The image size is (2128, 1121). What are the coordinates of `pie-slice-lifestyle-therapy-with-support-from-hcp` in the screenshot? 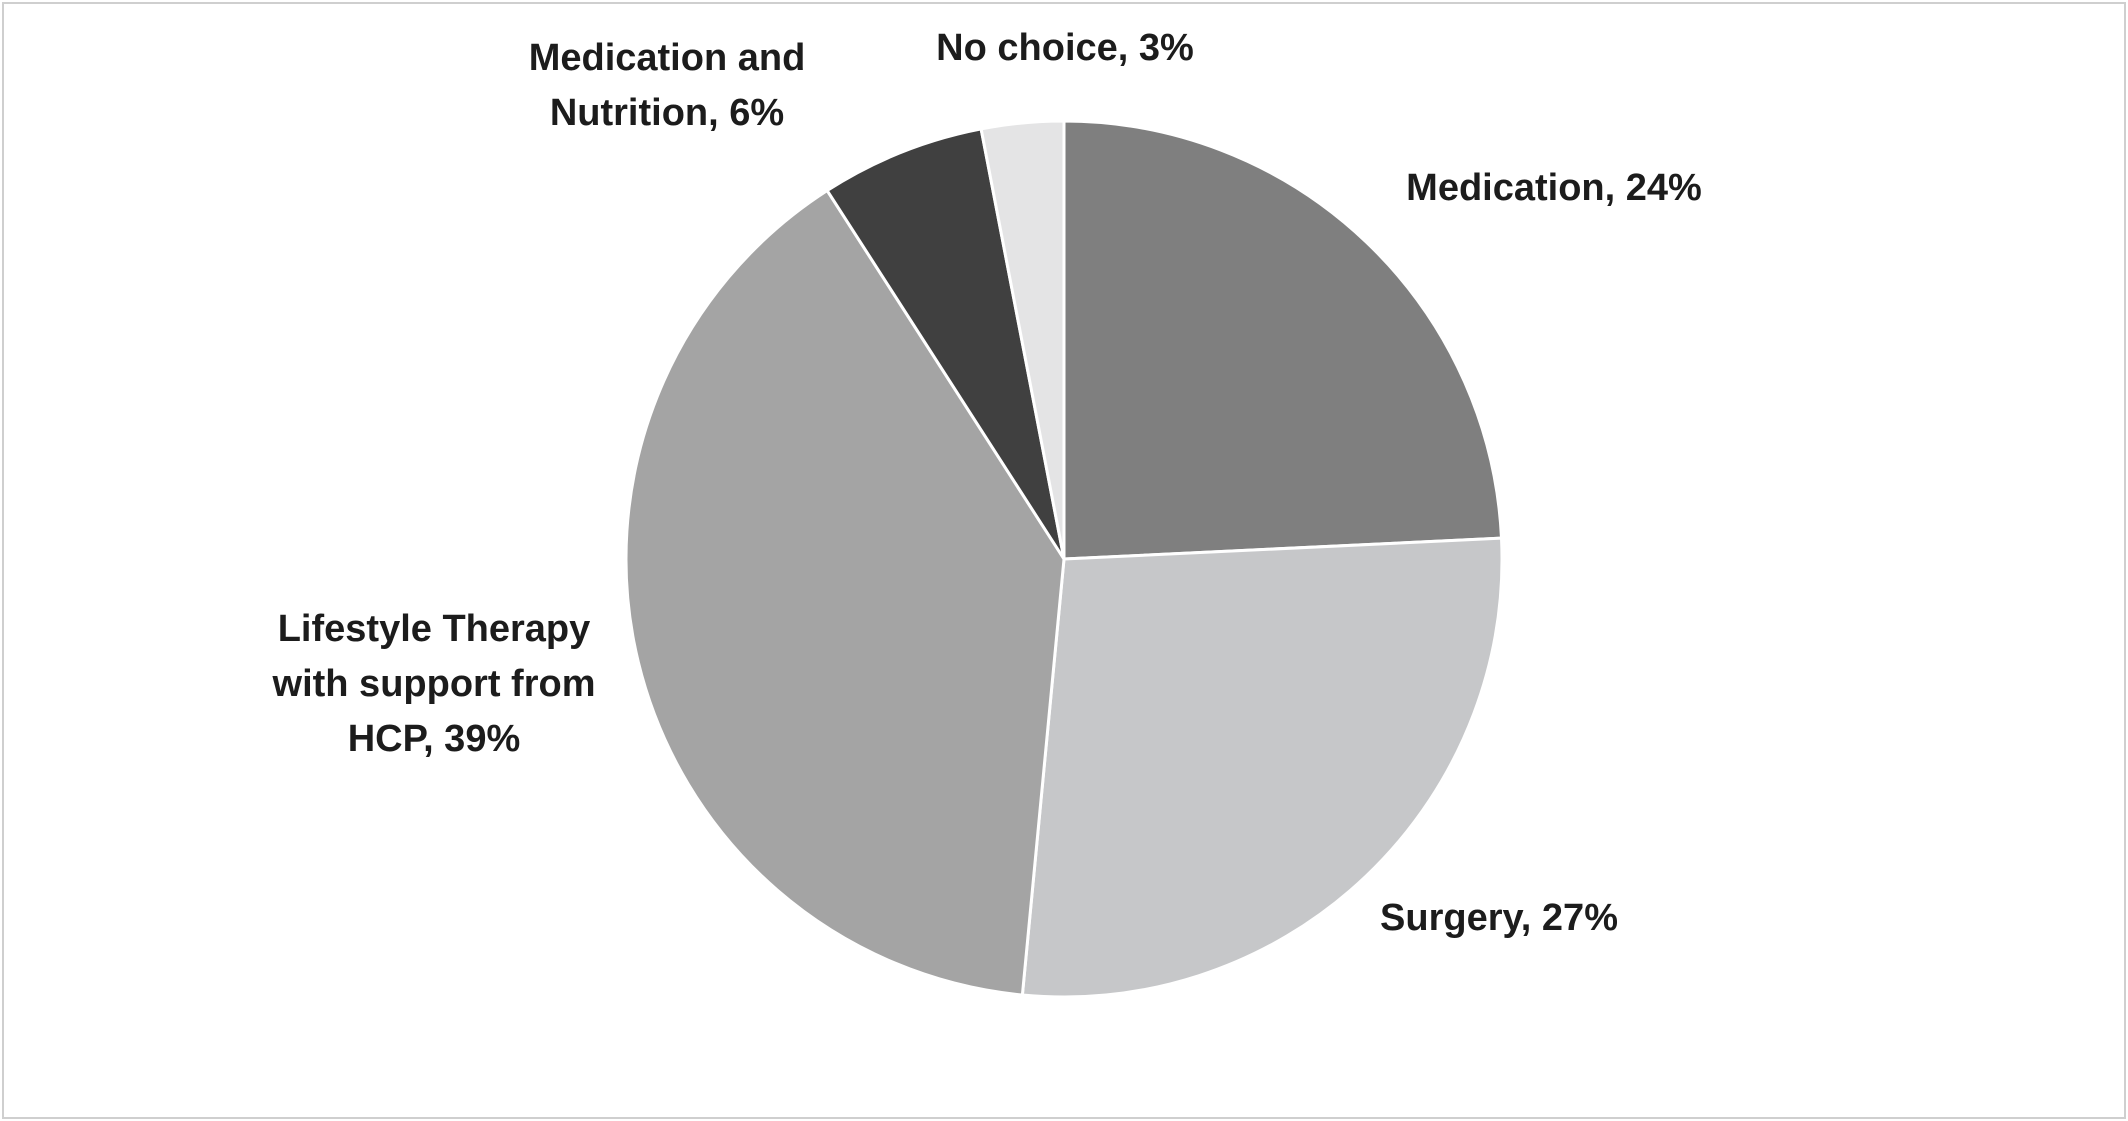 It's located at (845, 593).